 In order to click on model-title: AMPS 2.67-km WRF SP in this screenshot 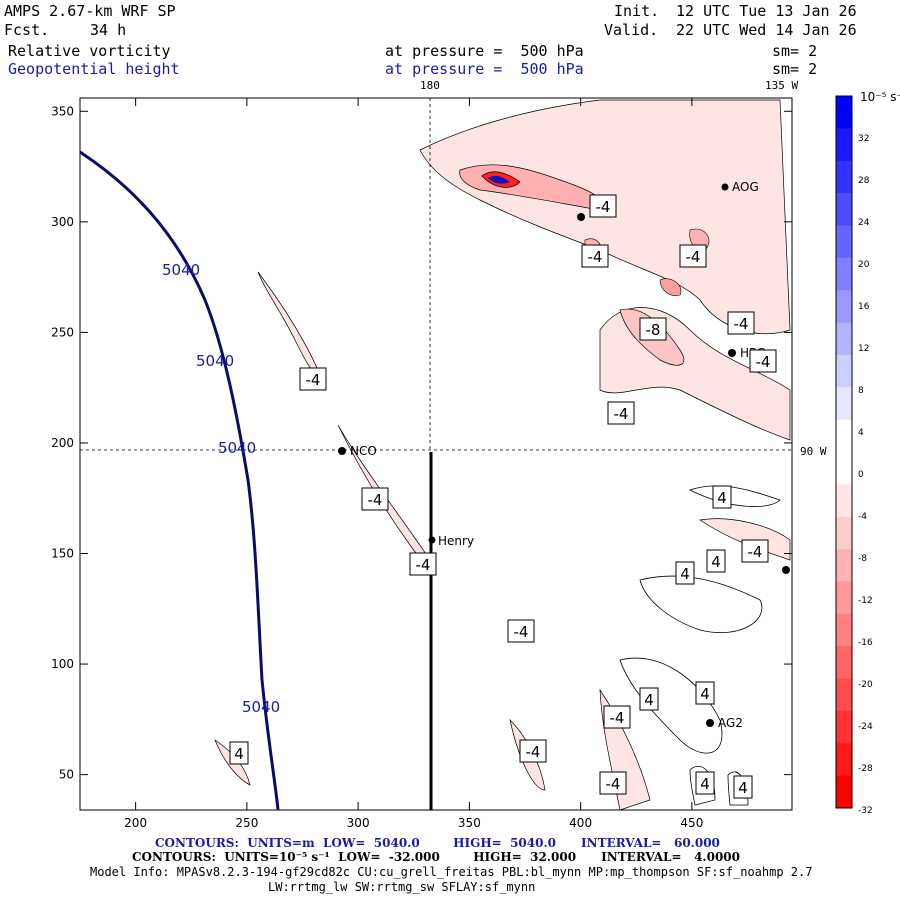, I will do `click(90, 11)`.